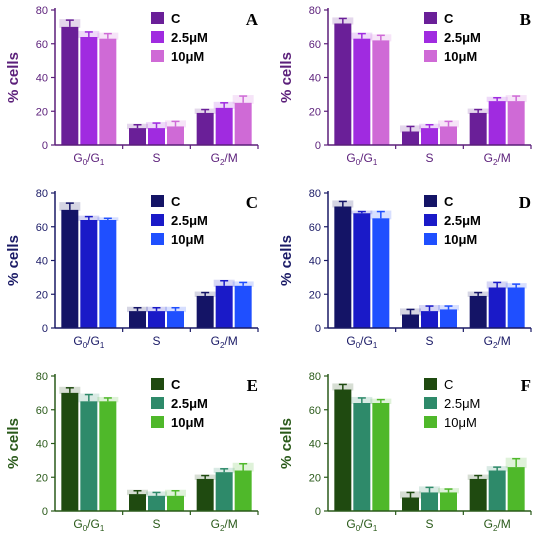 The width and height of the screenshot is (546, 550). I want to click on legend-label-e-2: 10μM, so click(187, 422).